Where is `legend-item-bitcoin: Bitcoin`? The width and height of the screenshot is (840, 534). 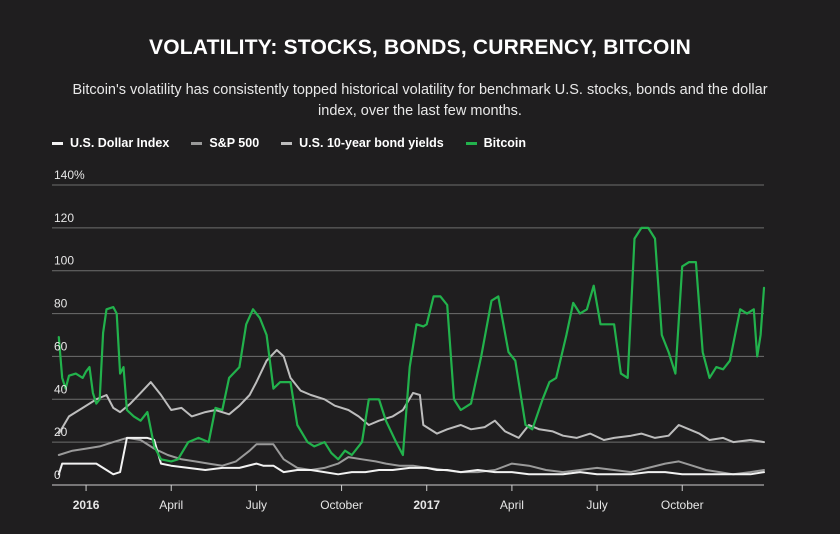
legend-item-bitcoin: Bitcoin is located at coordinates (496, 143).